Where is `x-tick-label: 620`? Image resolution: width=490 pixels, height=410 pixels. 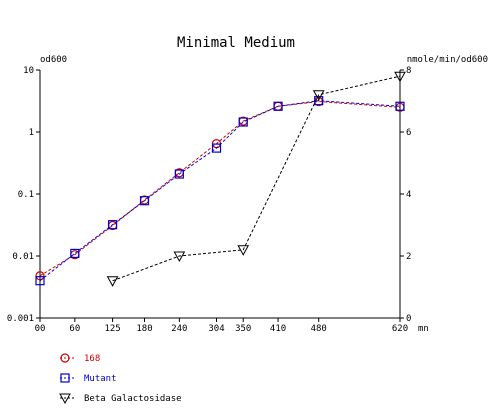
x-tick-label: 620 is located at coordinates (400, 329).